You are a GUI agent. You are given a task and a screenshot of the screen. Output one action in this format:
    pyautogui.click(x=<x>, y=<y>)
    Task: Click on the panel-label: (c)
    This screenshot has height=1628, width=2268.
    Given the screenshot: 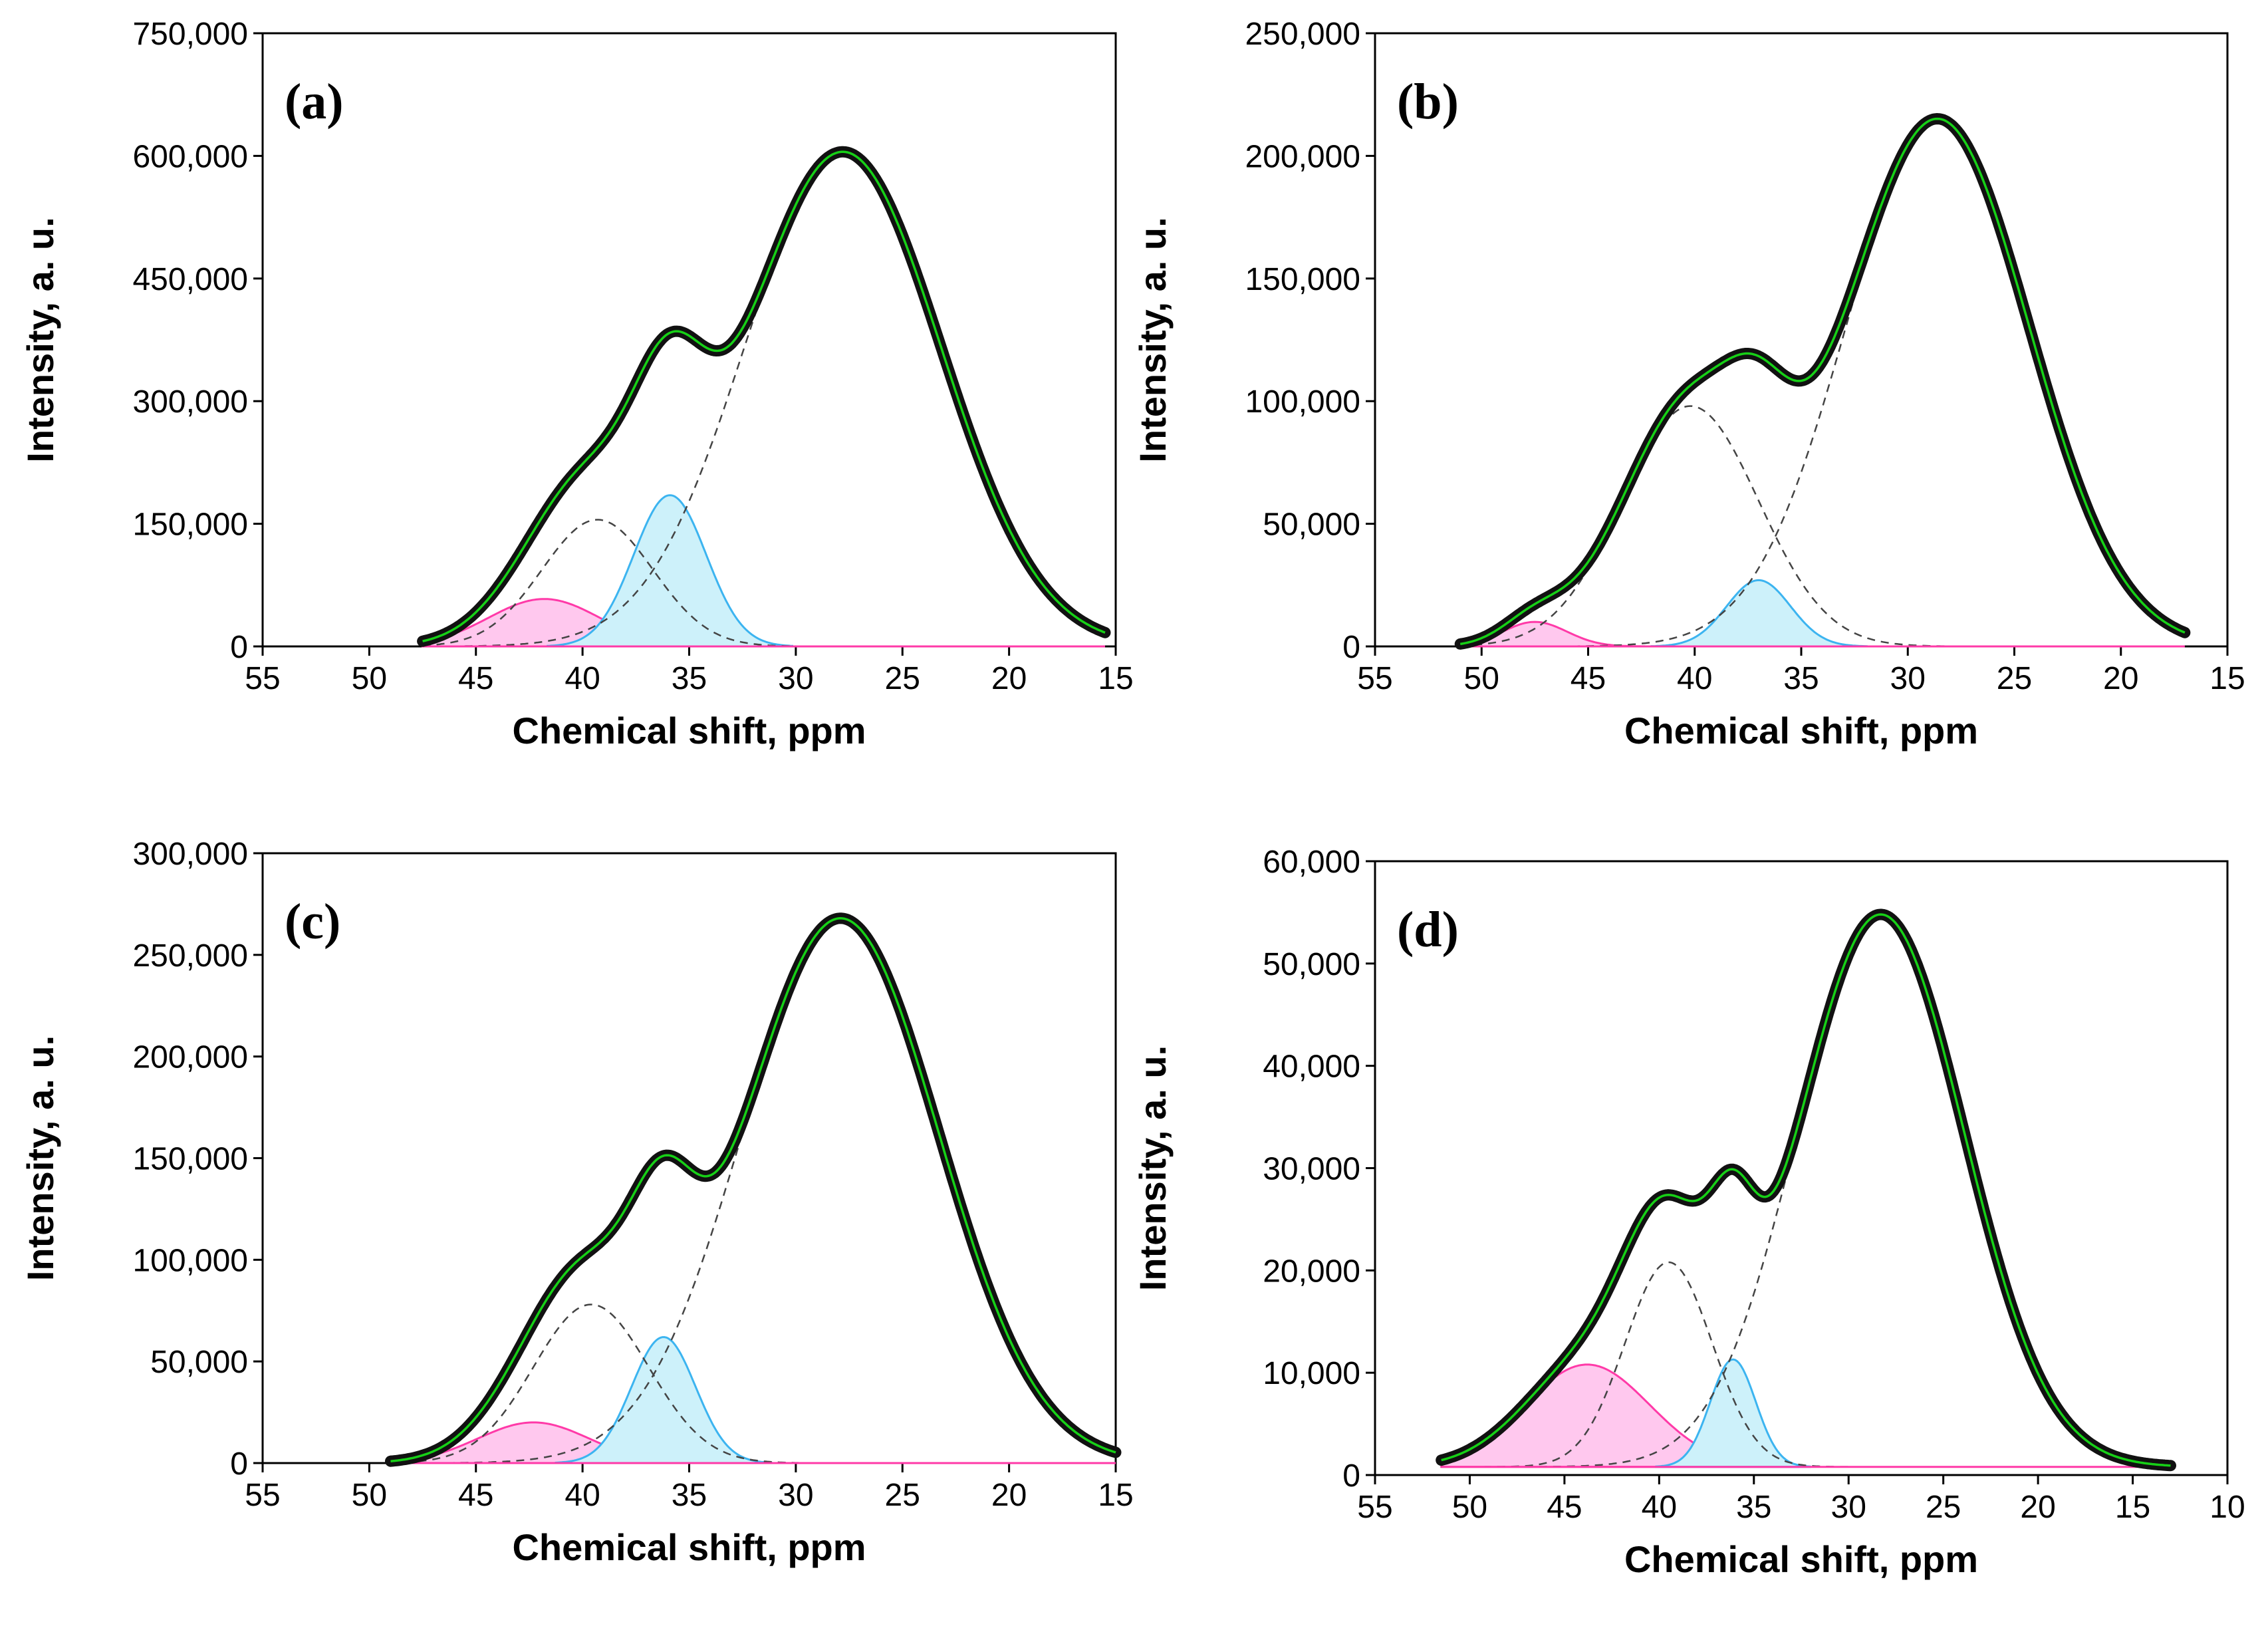 What is the action you would take?
    pyautogui.click(x=312, y=922)
    